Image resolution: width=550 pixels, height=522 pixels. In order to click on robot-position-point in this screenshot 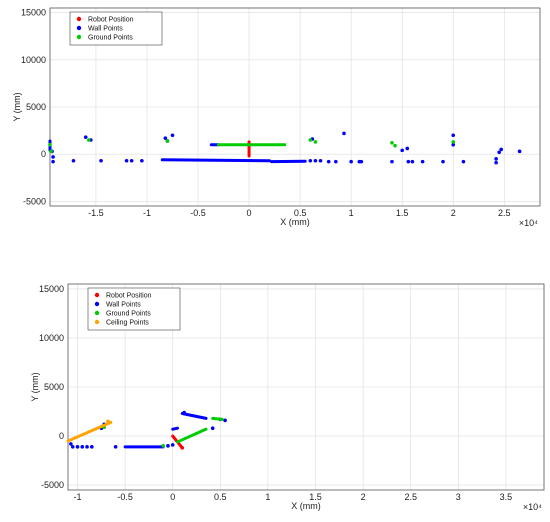, I will do `click(182, 448)`.